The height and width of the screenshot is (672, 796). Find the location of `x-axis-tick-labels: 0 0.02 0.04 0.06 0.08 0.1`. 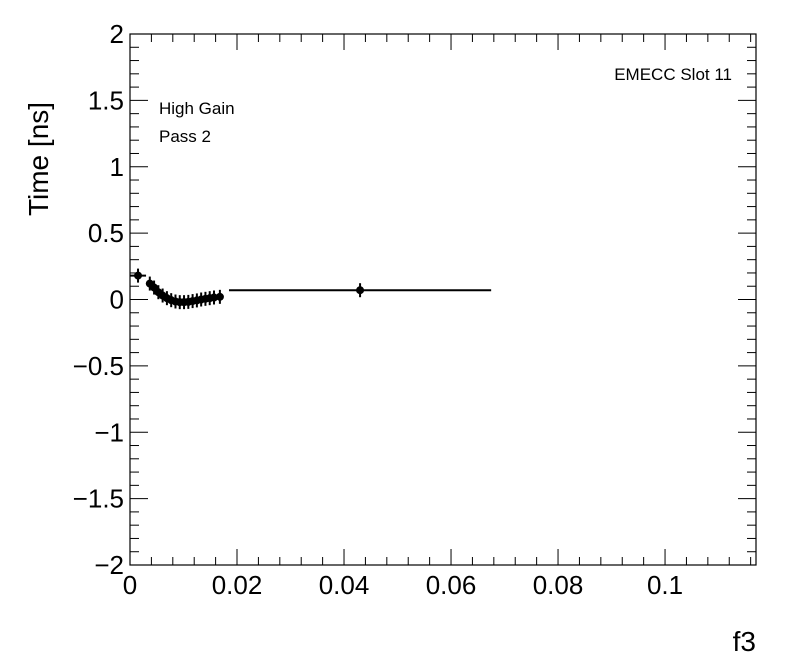

x-axis-tick-labels: 0 0.02 0.04 0.06 0.08 0.1 is located at coordinates (403, 585).